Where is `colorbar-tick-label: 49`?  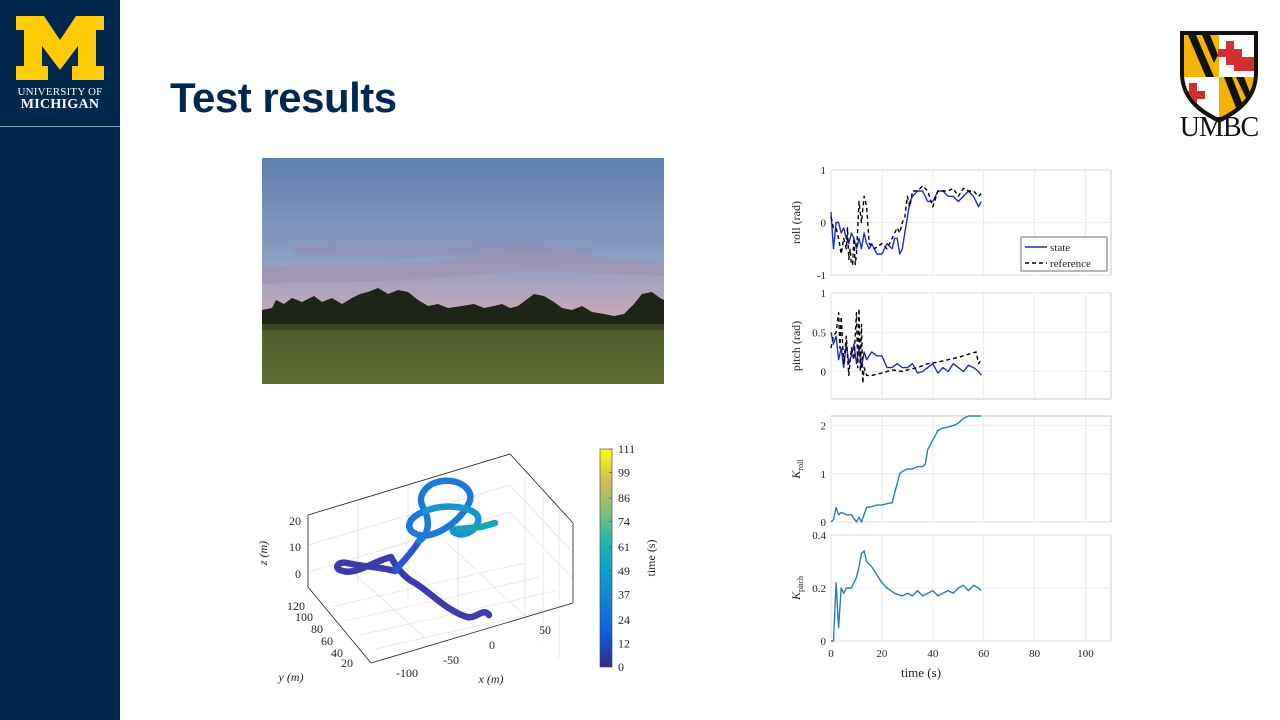
colorbar-tick-label: 49 is located at coordinates (624, 571).